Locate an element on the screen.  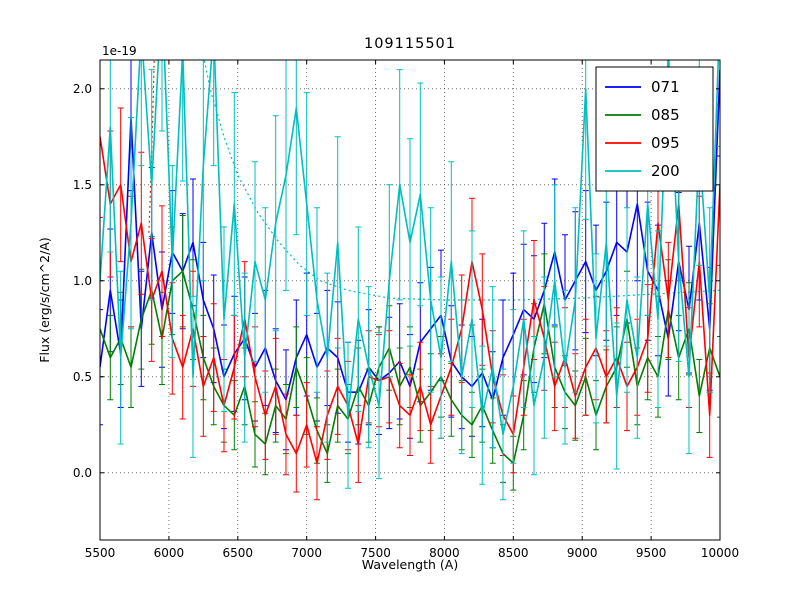
y-axis-label: Flux (erg/s/cm^2/A) is located at coordinates (44, 300).